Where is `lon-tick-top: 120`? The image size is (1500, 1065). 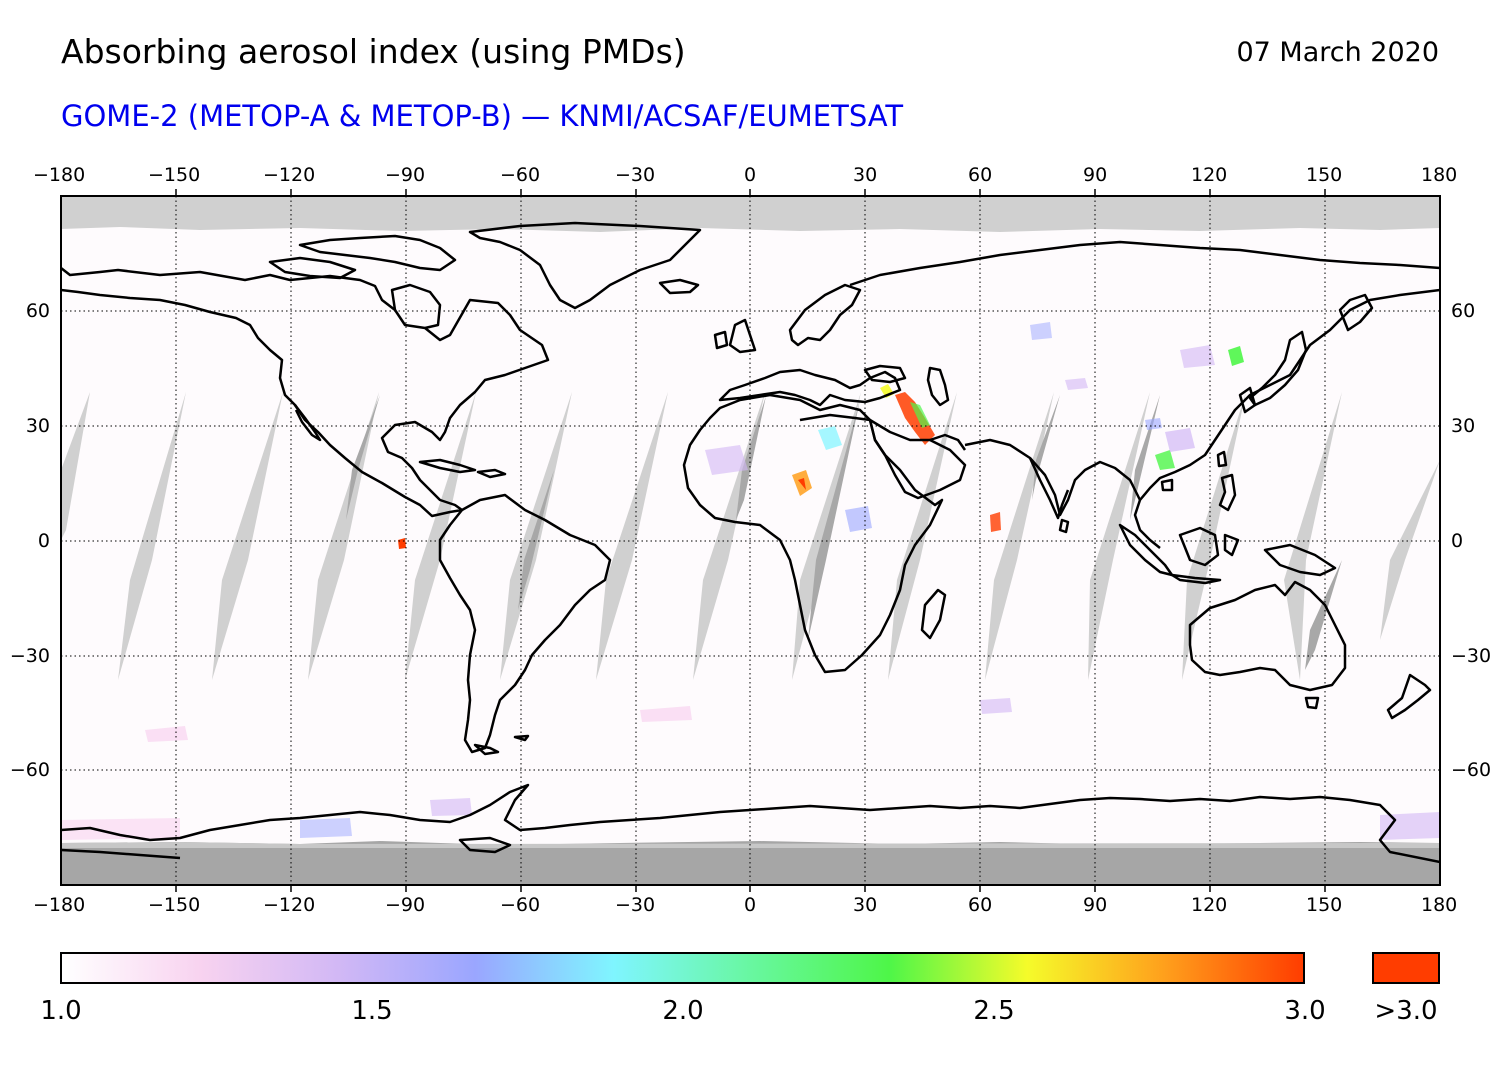 lon-tick-top: 120 is located at coordinates (1209, 175).